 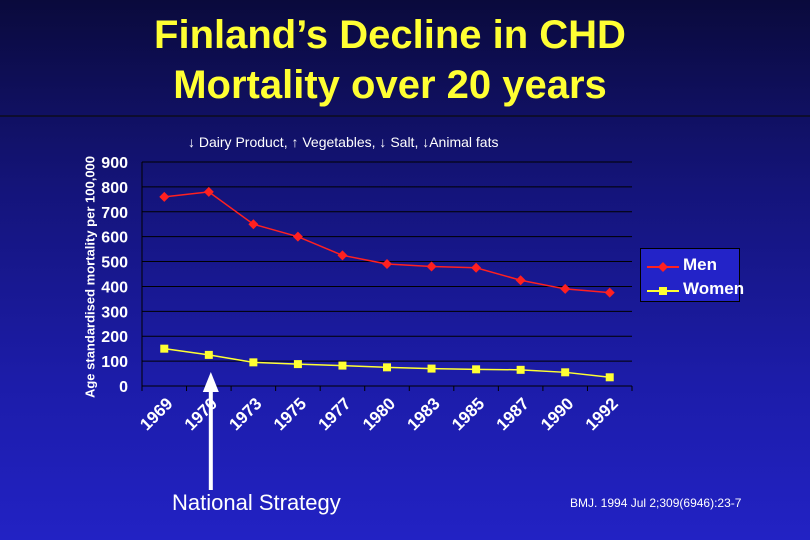 I want to click on y-tick-label: 900, so click(x=114, y=163).